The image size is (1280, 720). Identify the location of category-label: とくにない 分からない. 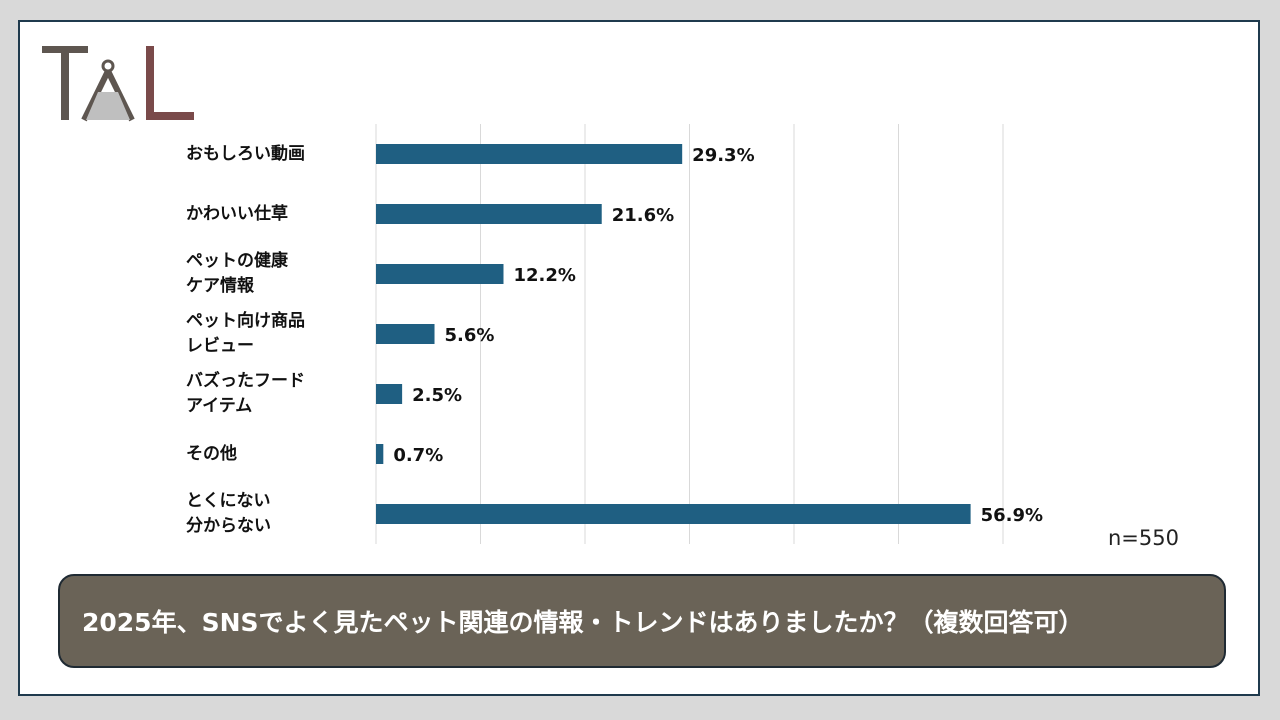
(228, 513).